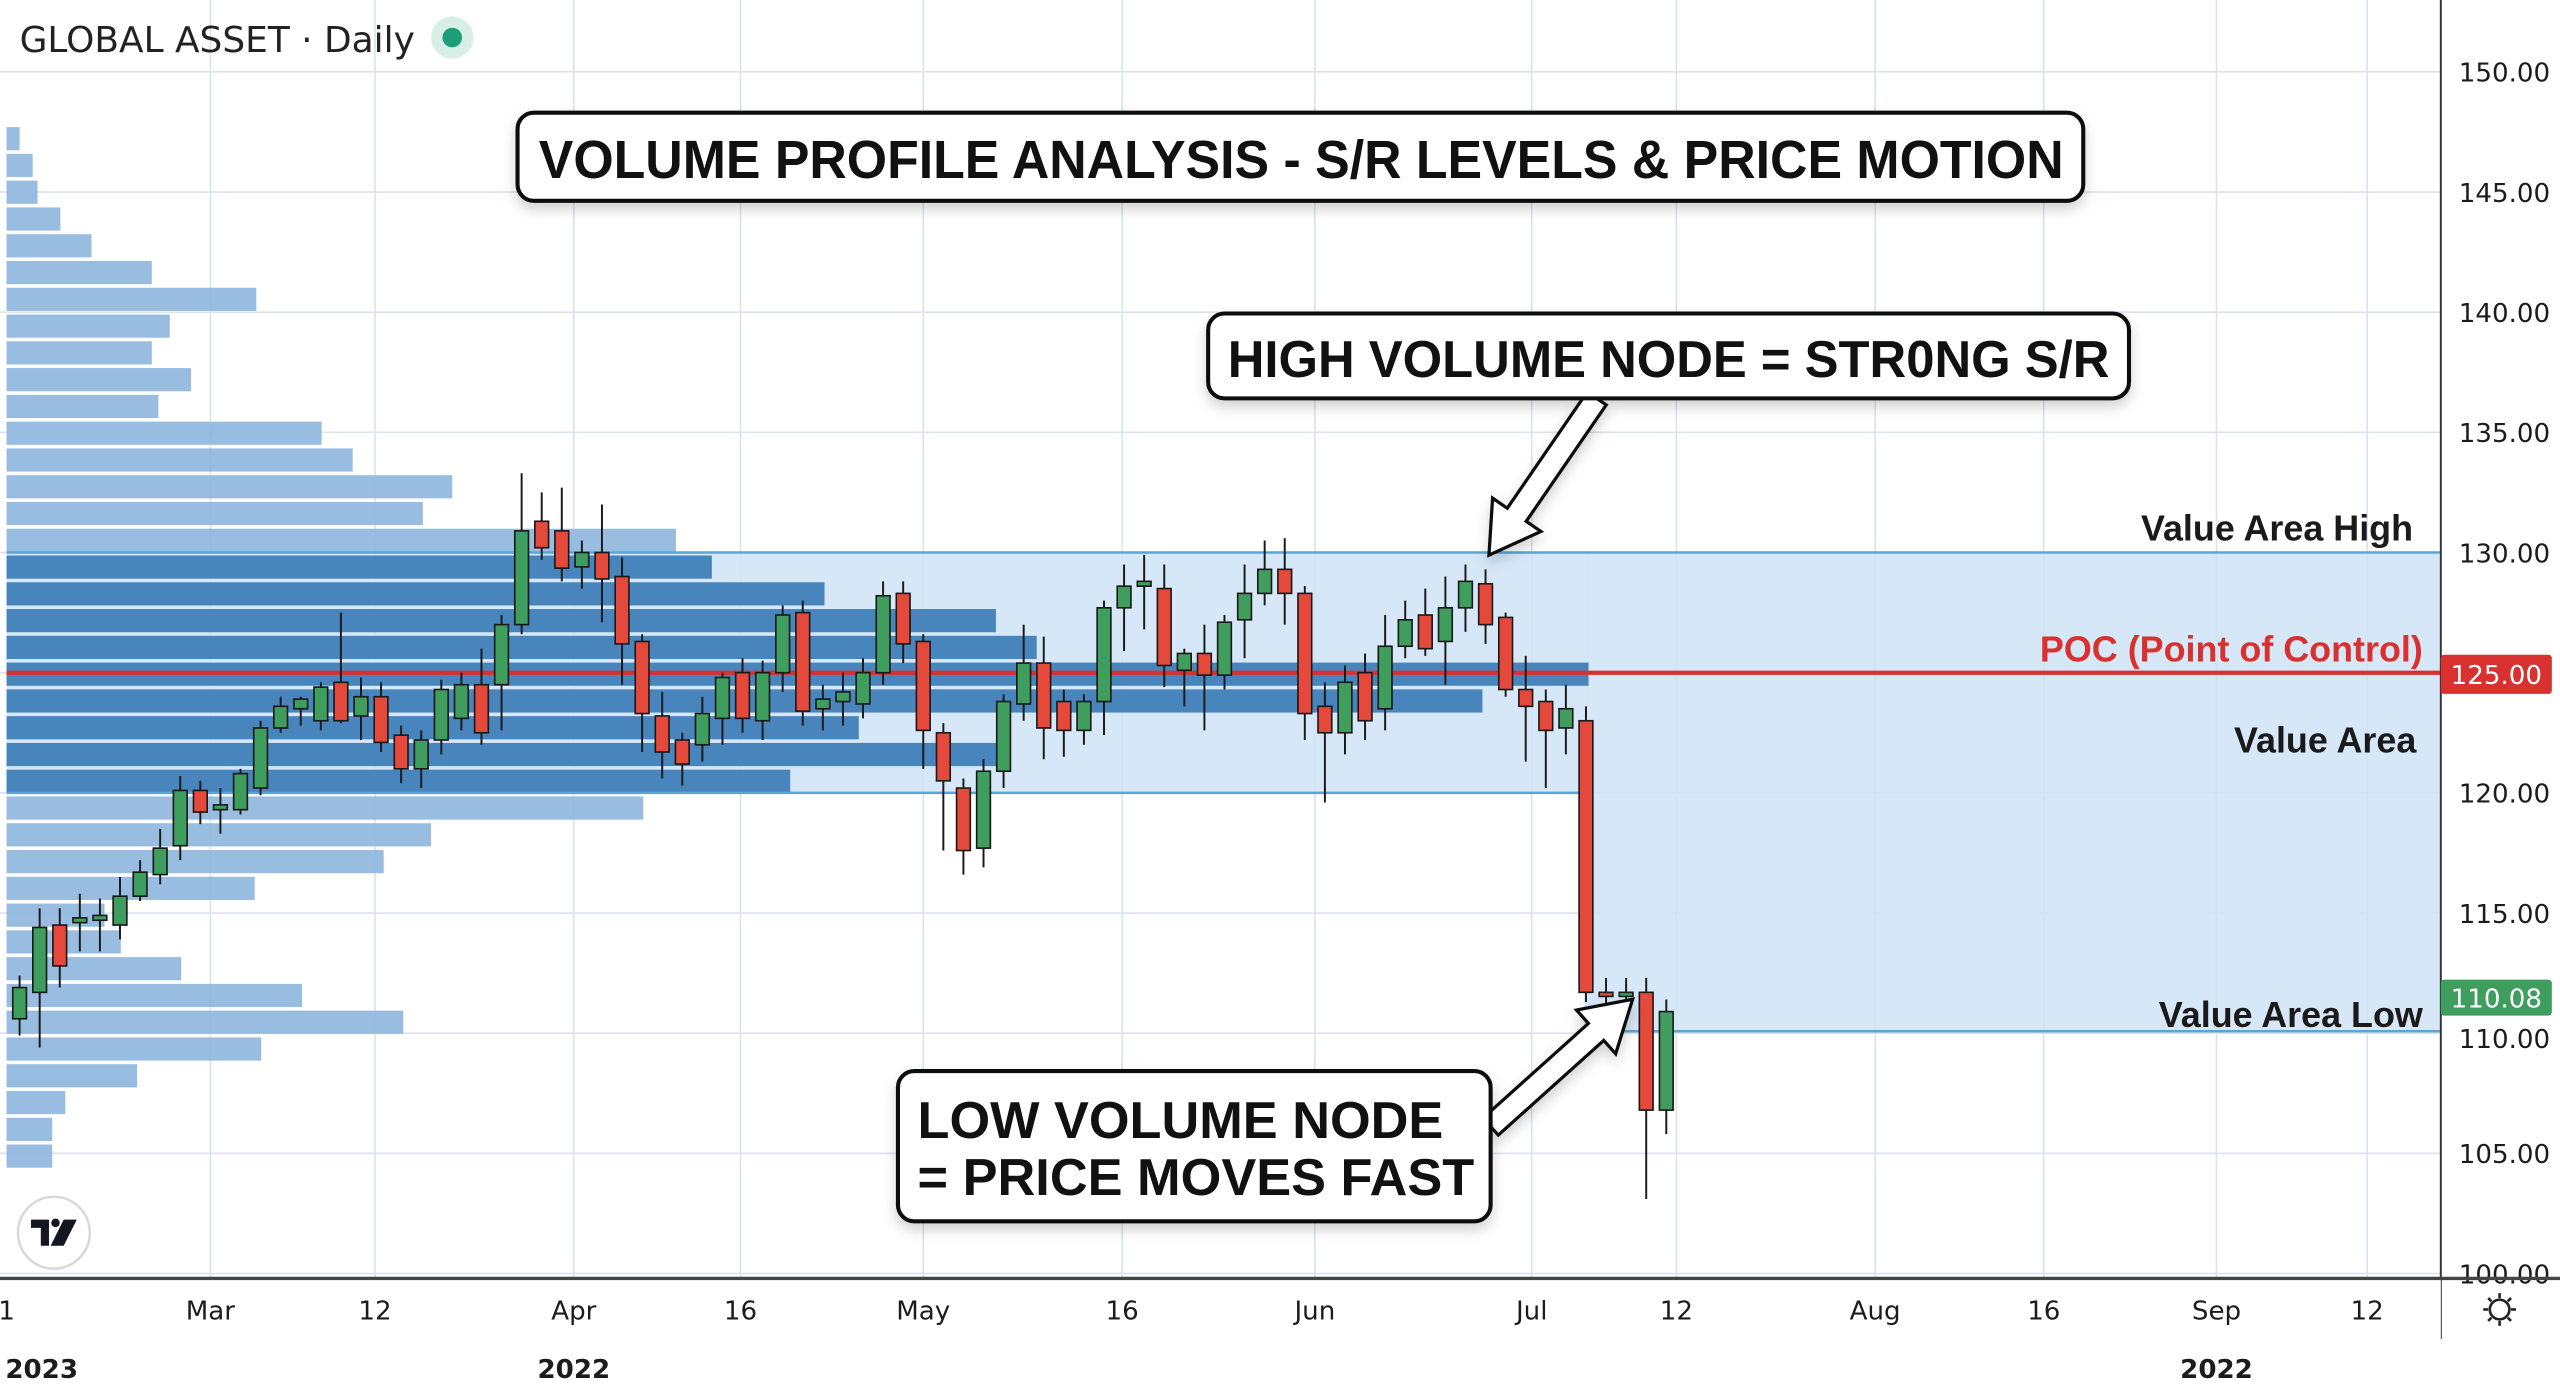 The width and height of the screenshot is (2560, 1396). Describe the element at coordinates (2277, 527) in the screenshot. I see `value-area-high-label: Value Area High` at that location.